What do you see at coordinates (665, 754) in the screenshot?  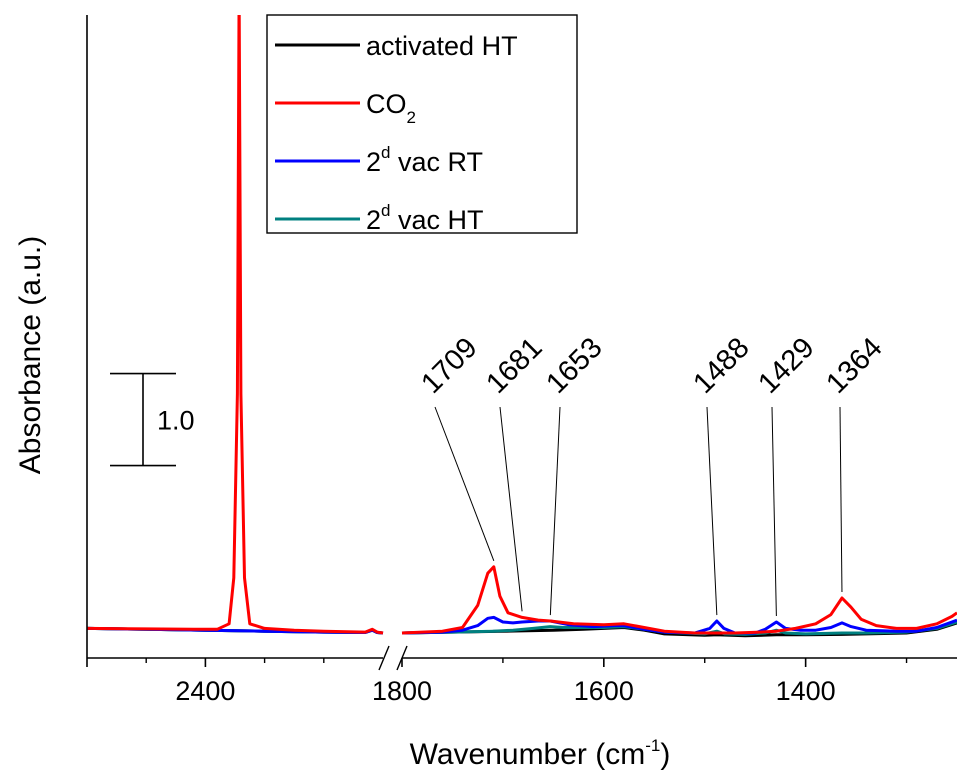 I see `x-axis-title-end: )` at bounding box center [665, 754].